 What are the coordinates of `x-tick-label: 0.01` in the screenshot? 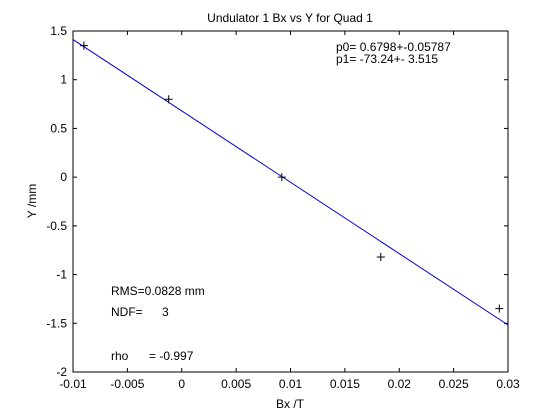 It's located at (291, 384).